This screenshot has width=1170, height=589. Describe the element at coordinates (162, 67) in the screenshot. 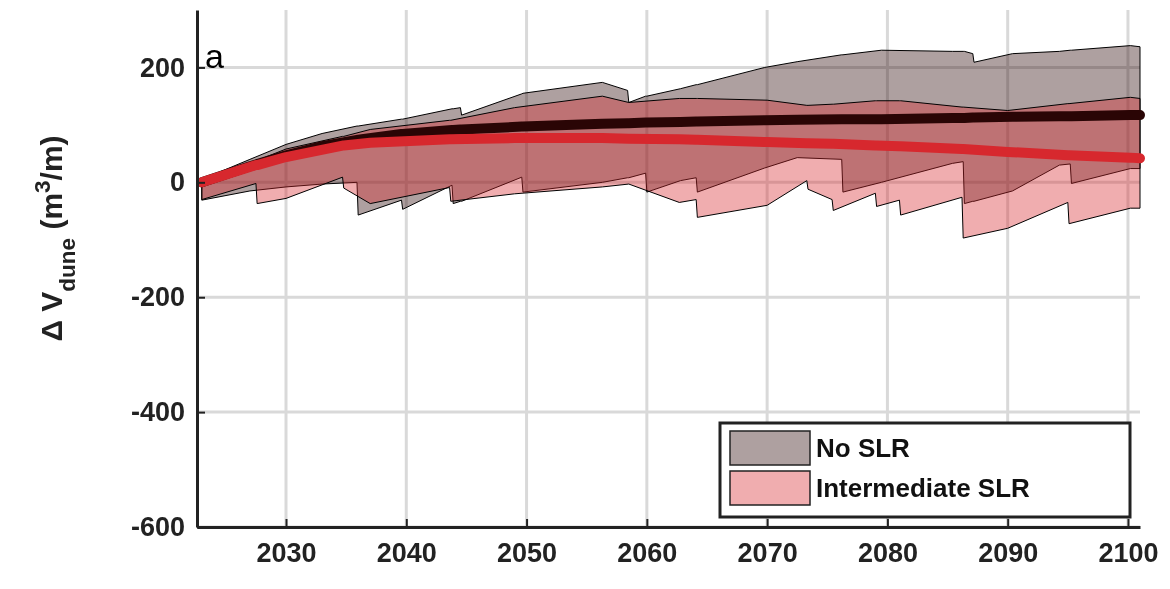

I see `y-tick-label: 200` at that location.